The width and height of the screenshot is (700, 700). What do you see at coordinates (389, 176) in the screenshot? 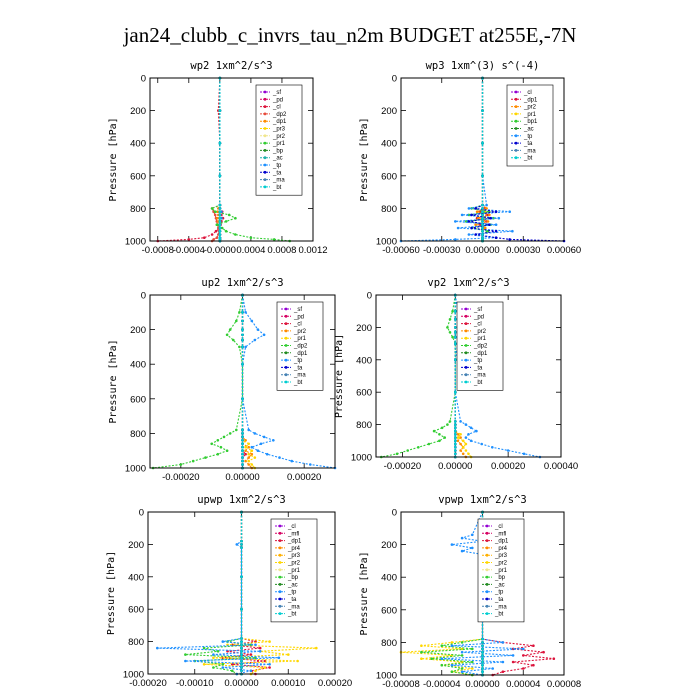
I see `y-tick-label: 600` at bounding box center [389, 176].